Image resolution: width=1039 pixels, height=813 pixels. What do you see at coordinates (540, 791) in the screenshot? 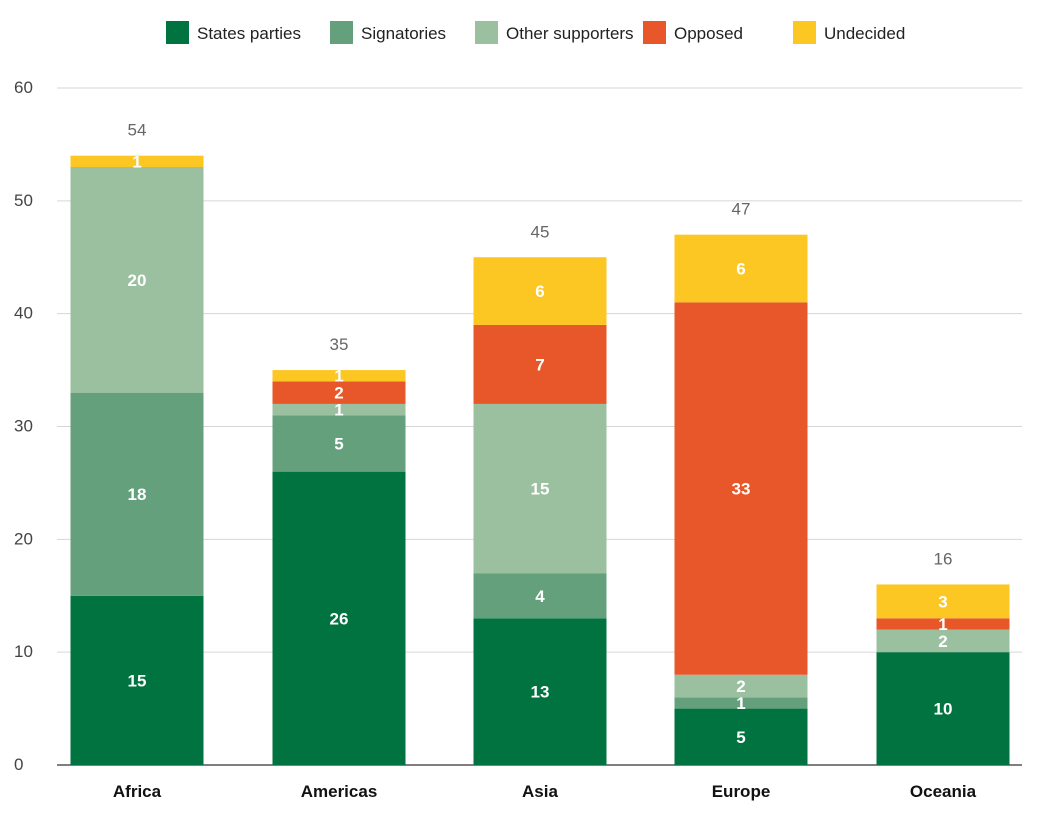
I see `x-tick-label-asia: Asia` at bounding box center [540, 791].